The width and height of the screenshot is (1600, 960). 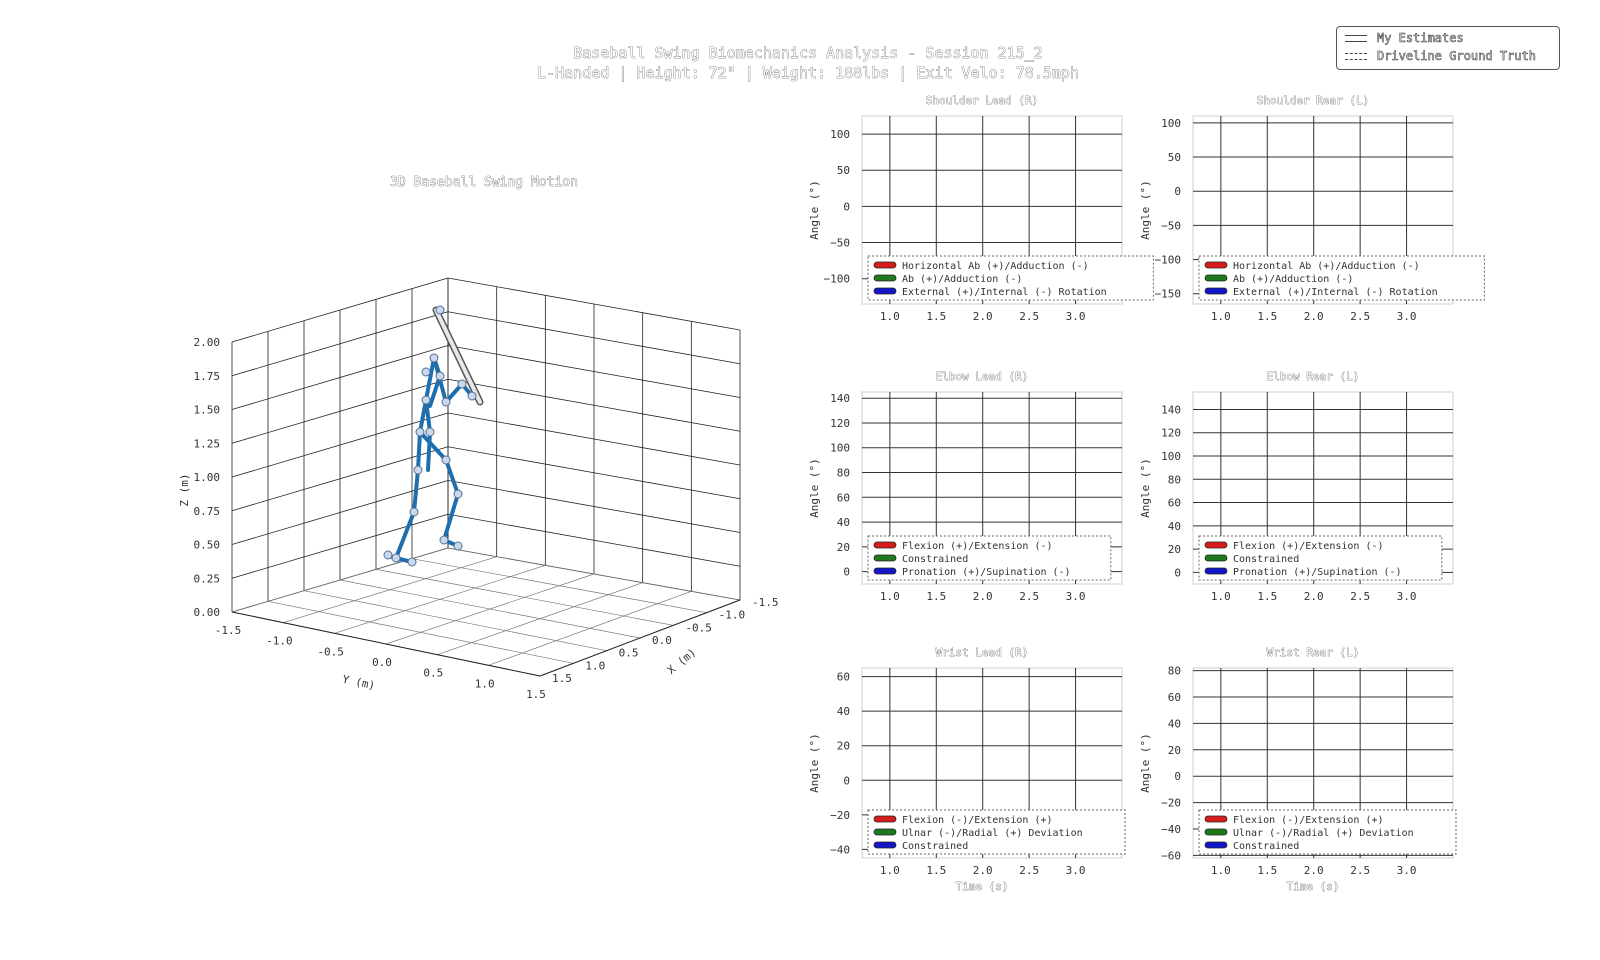 I want to click on legend-label: Horizontal Ab (+)/Adduction (-), so click(x=1326, y=266).